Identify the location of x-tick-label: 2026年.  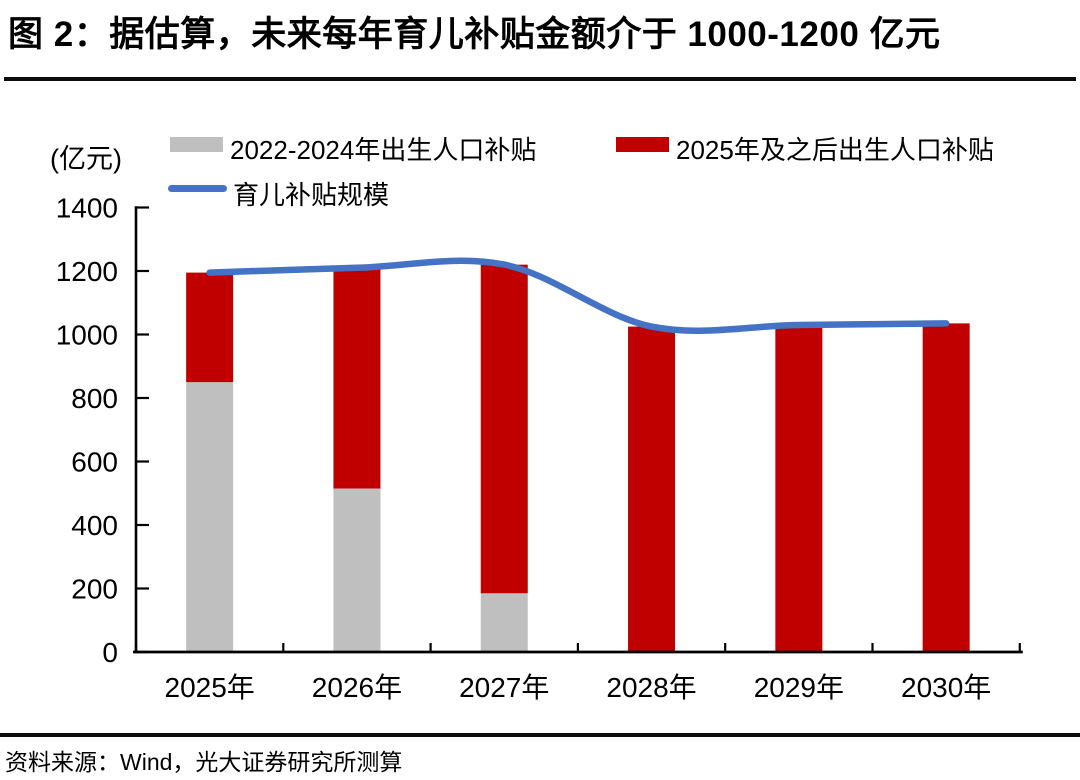
(357, 687).